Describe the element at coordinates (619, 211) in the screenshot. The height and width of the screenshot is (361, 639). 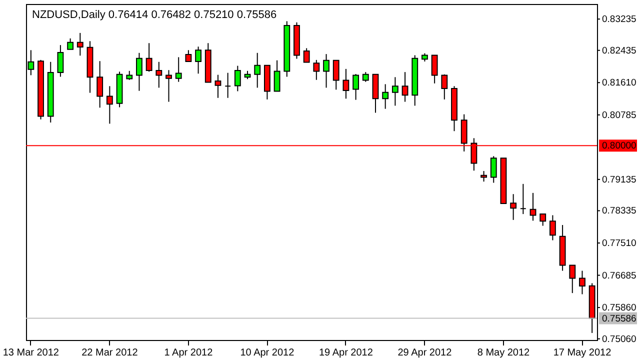
I see `y-tick-label: 0.78335` at that location.